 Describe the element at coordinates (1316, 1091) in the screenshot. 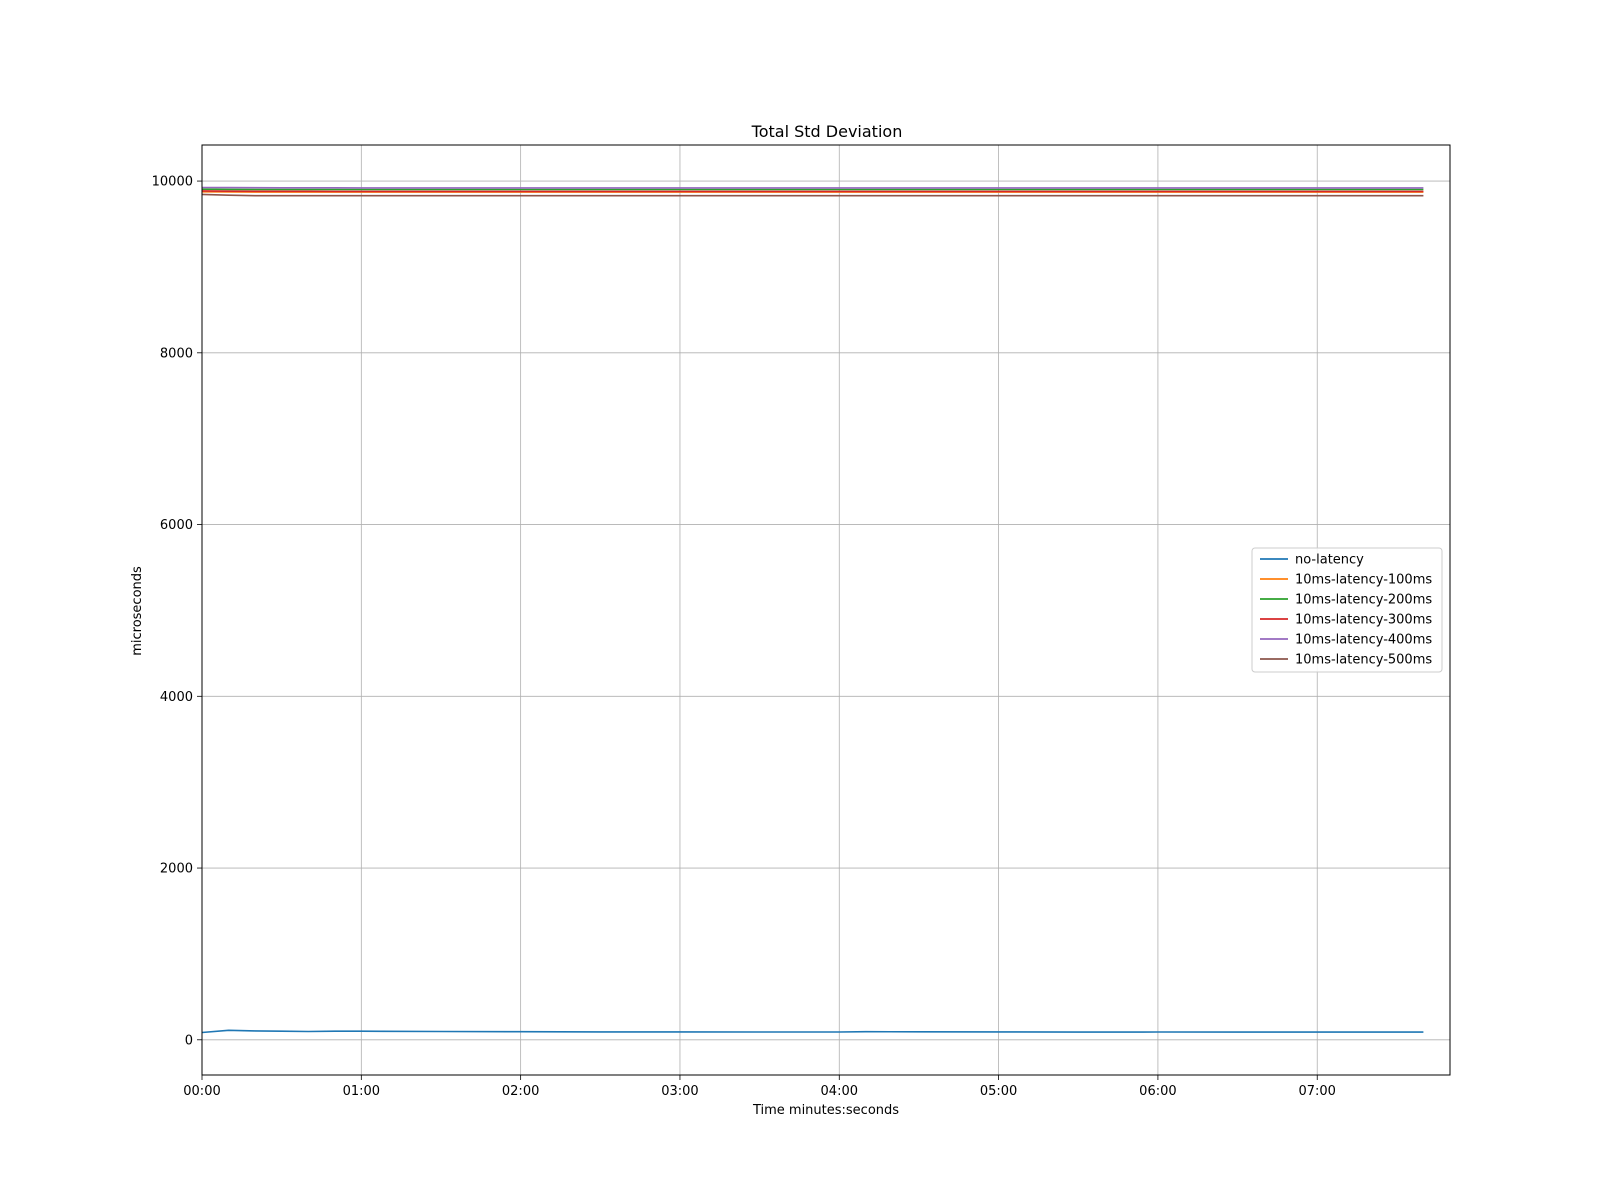

I see `x-tick-label: 07:00` at that location.